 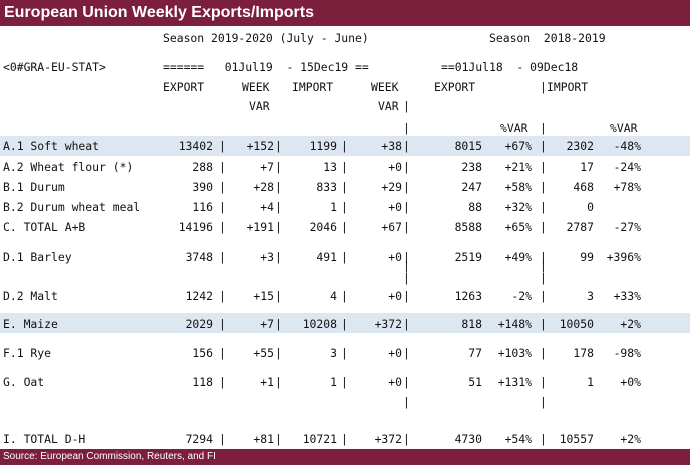 What do you see at coordinates (319, 324) in the screenshot?
I see `cell-import: 10208` at bounding box center [319, 324].